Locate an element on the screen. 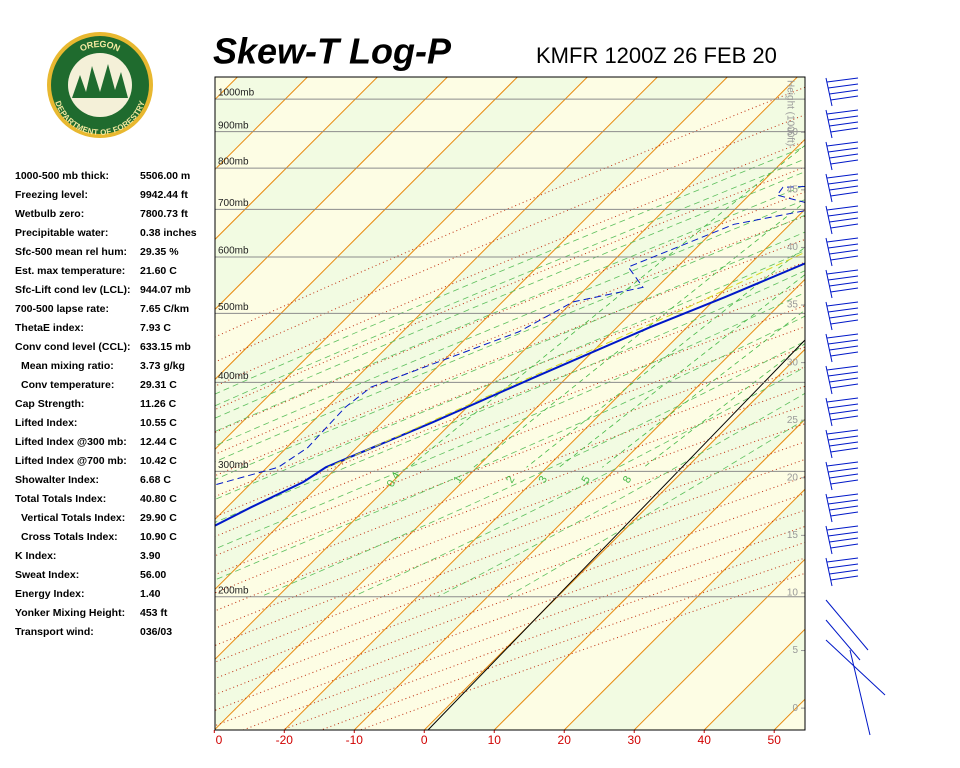 The height and width of the screenshot is (768, 960). y-tick-label: 300mb is located at coordinates (233, 465).